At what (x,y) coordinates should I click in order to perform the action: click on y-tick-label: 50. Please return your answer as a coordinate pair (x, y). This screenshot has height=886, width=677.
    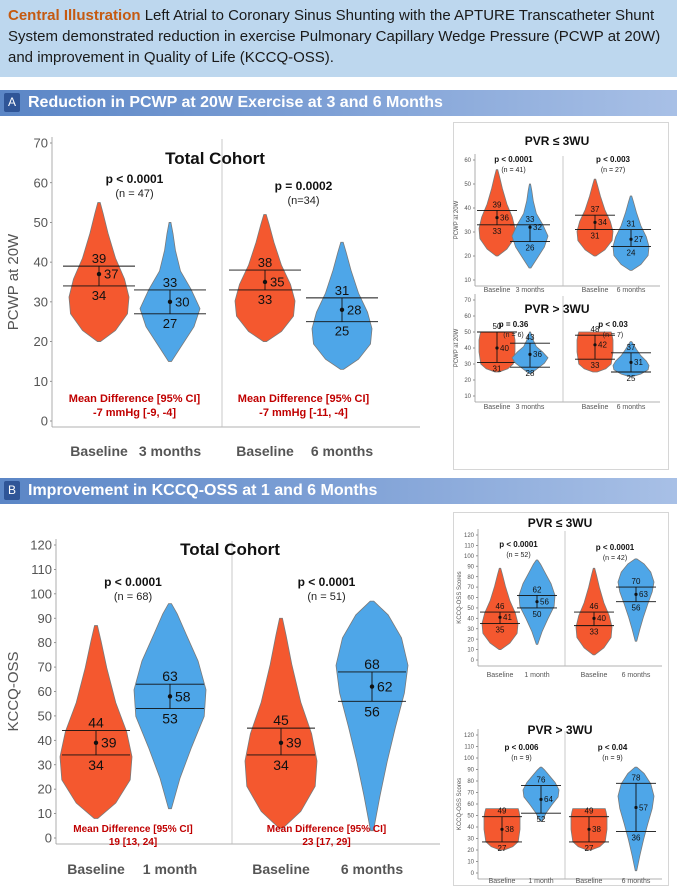
    Looking at the image, I should click on (45, 715).